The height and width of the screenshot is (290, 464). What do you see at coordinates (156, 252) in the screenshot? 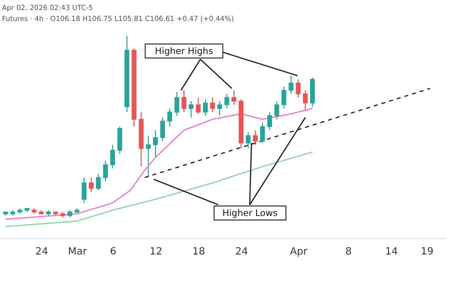
I see `x-tick-label: 12` at bounding box center [156, 252].